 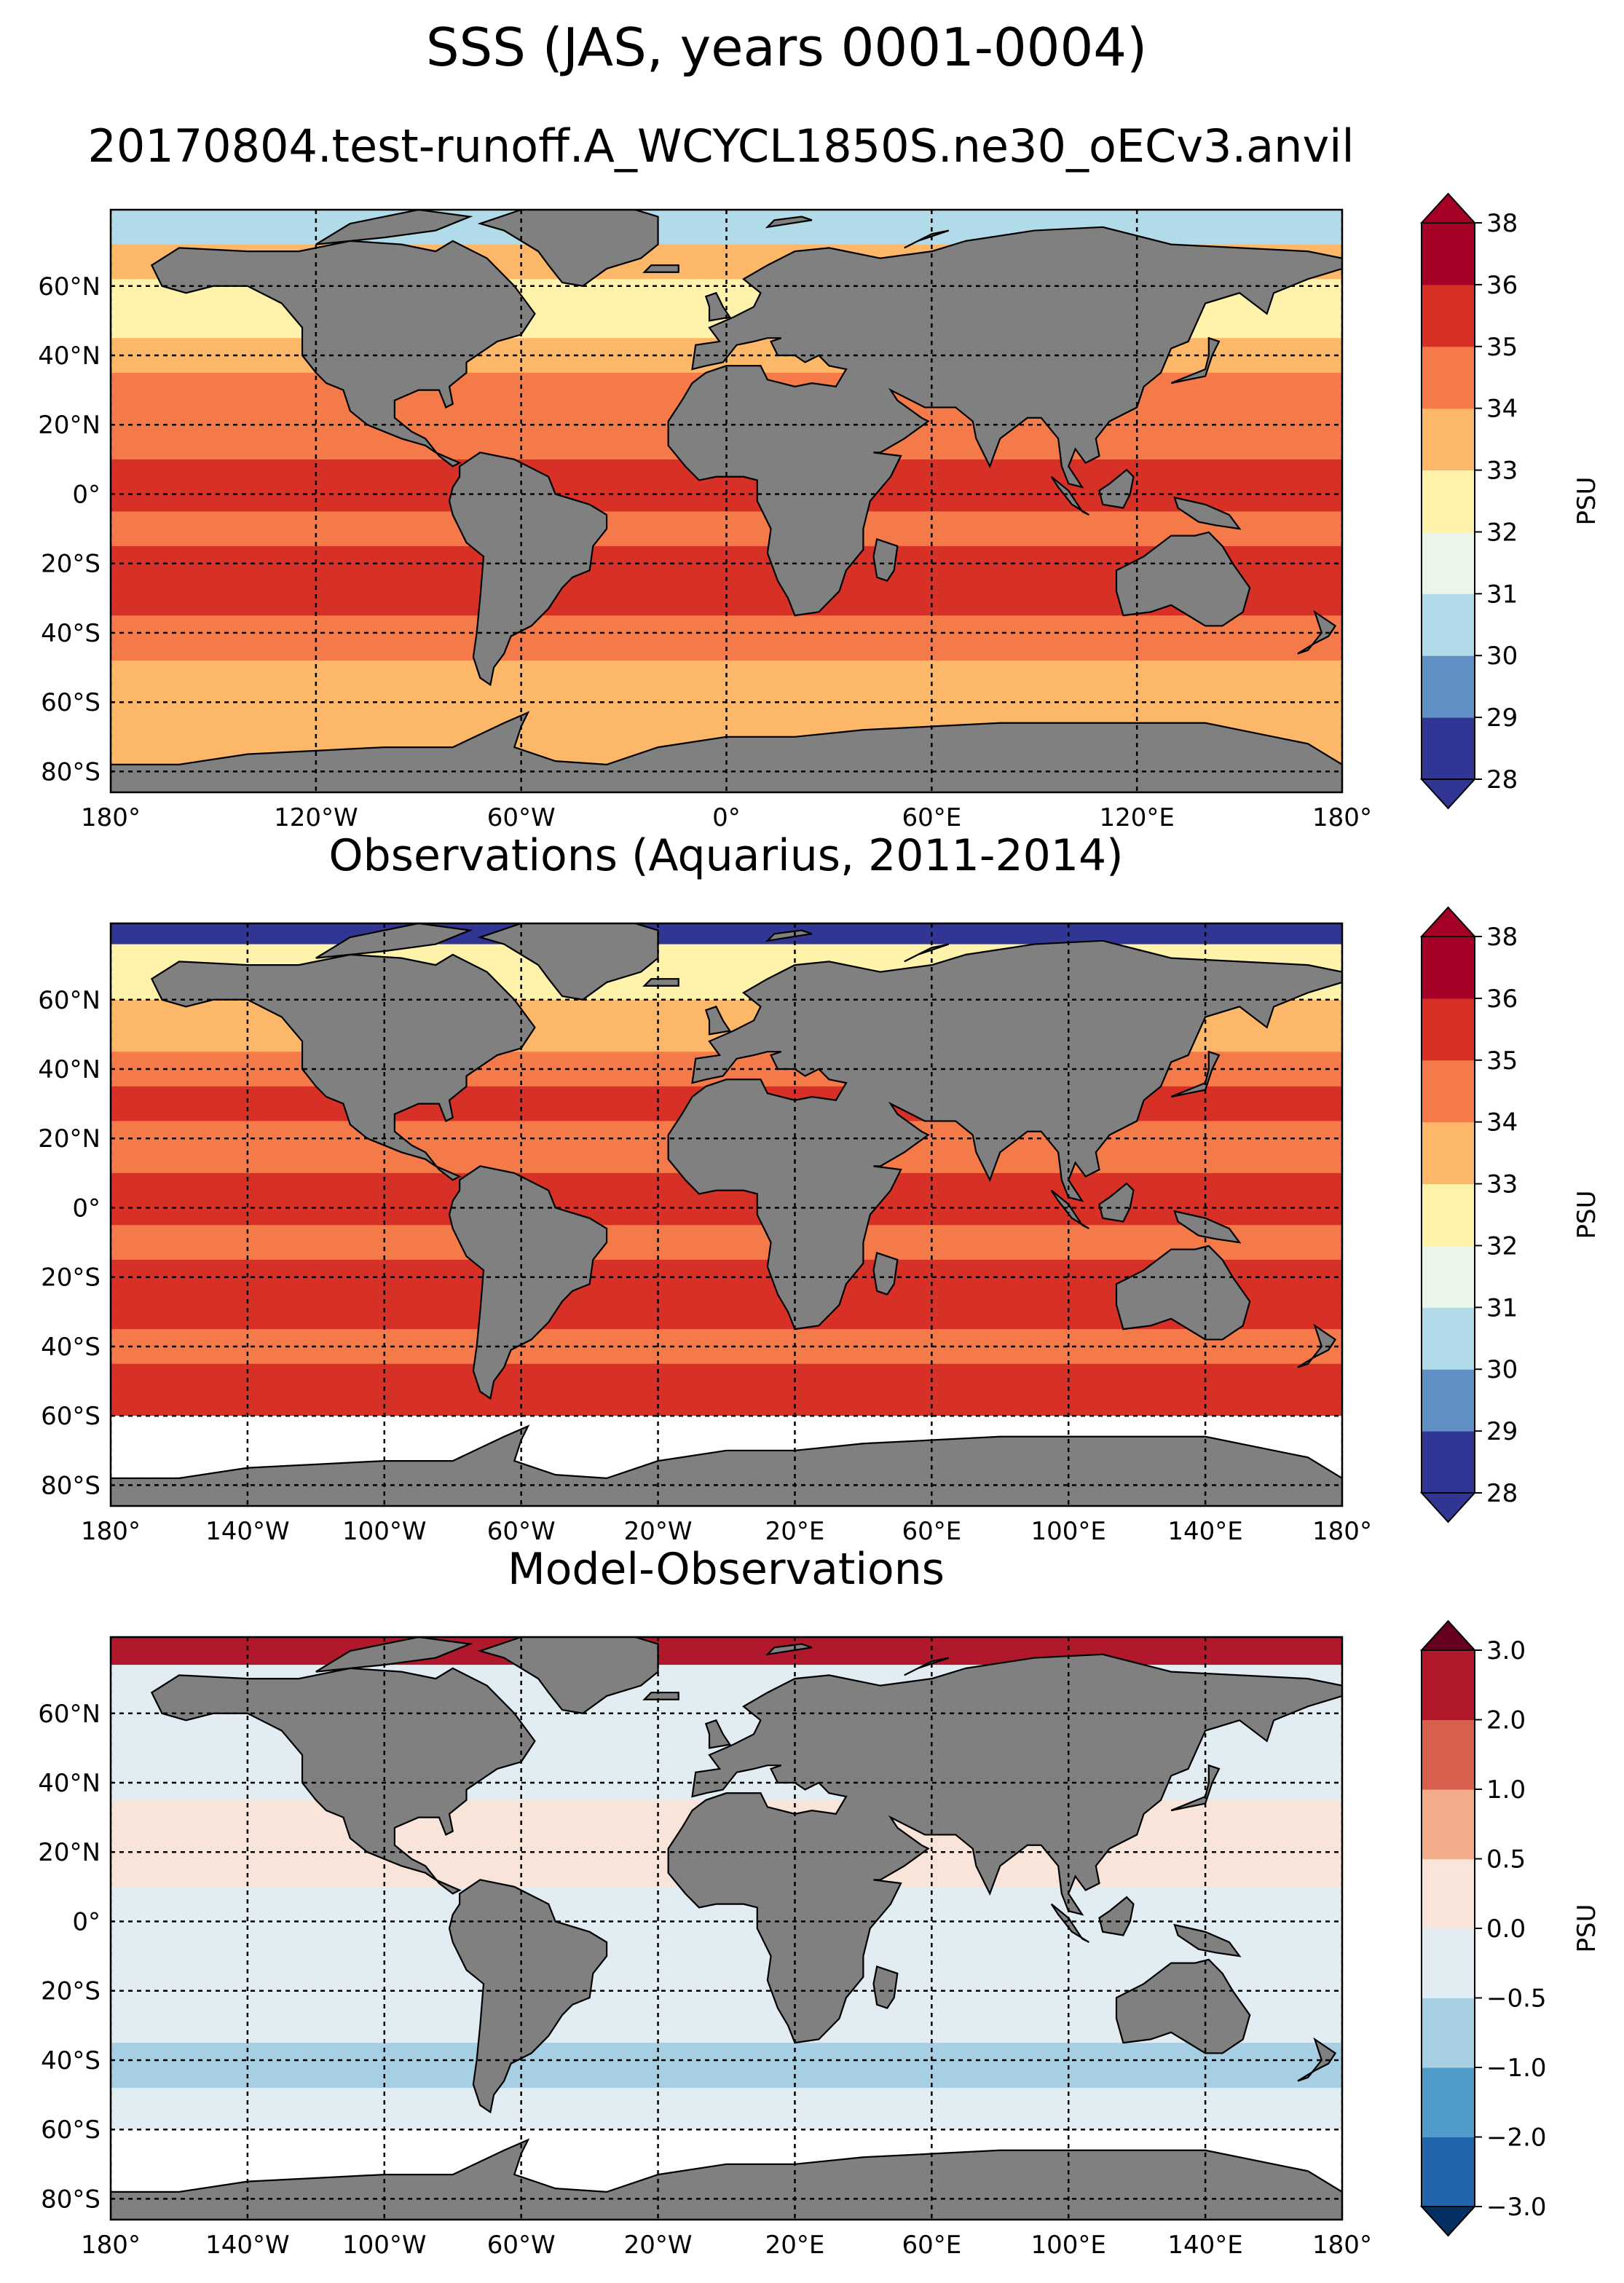 What do you see at coordinates (1516, 1999) in the screenshot?
I see `colorbar-tick-label: −0.5` at bounding box center [1516, 1999].